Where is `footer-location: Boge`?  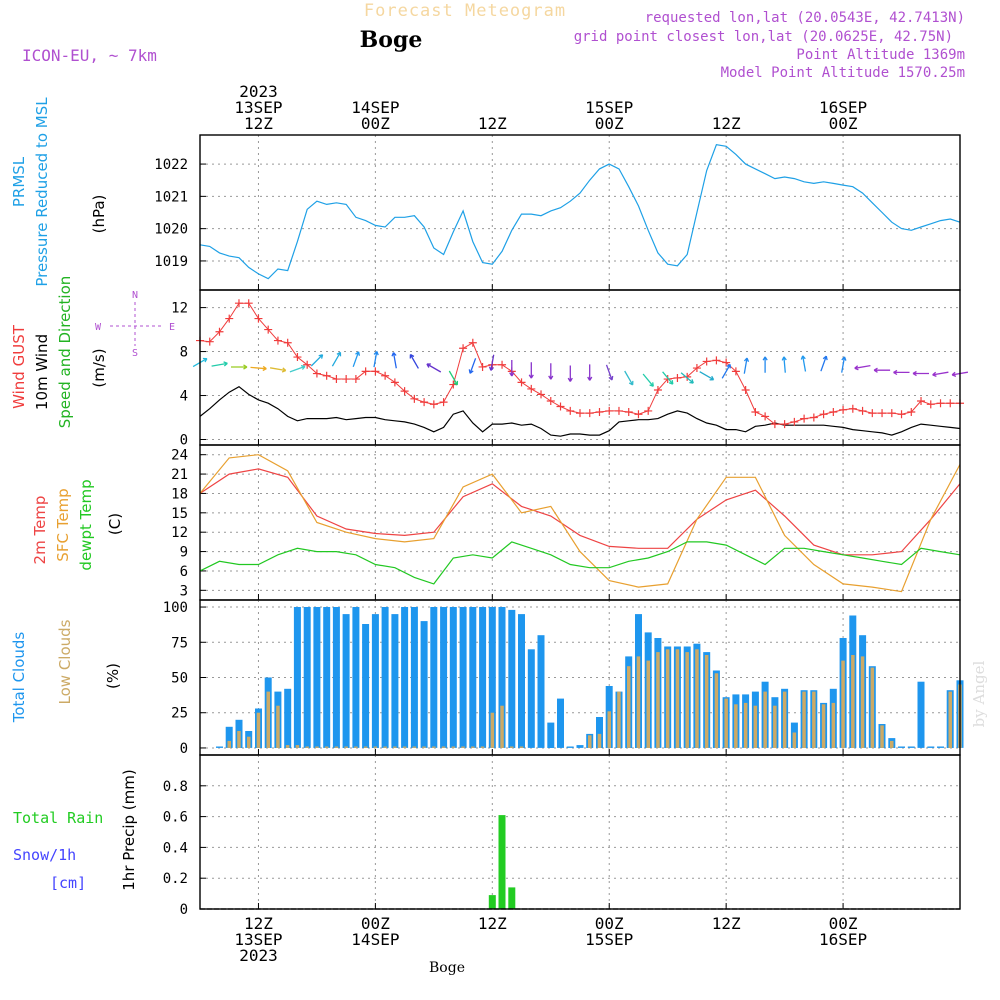 footer-location: Boge is located at coordinates (447, 968).